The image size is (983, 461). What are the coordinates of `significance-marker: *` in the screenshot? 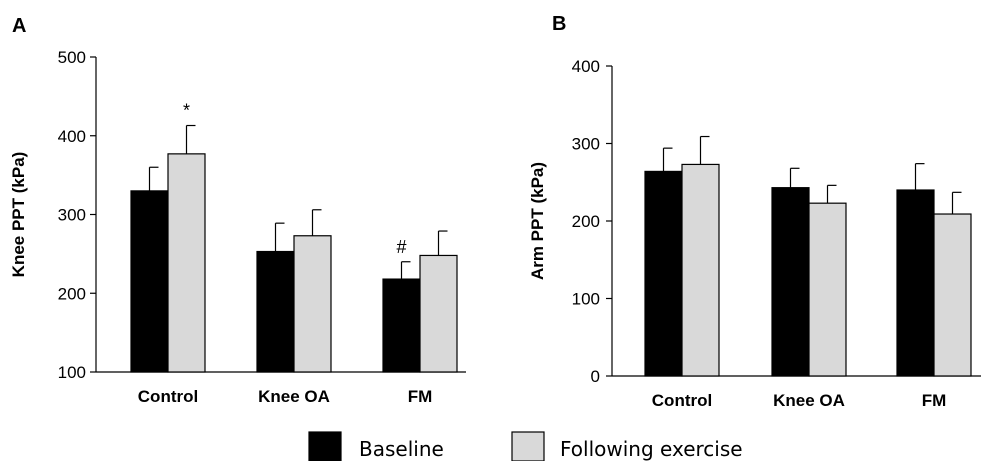 It's located at (186, 111).